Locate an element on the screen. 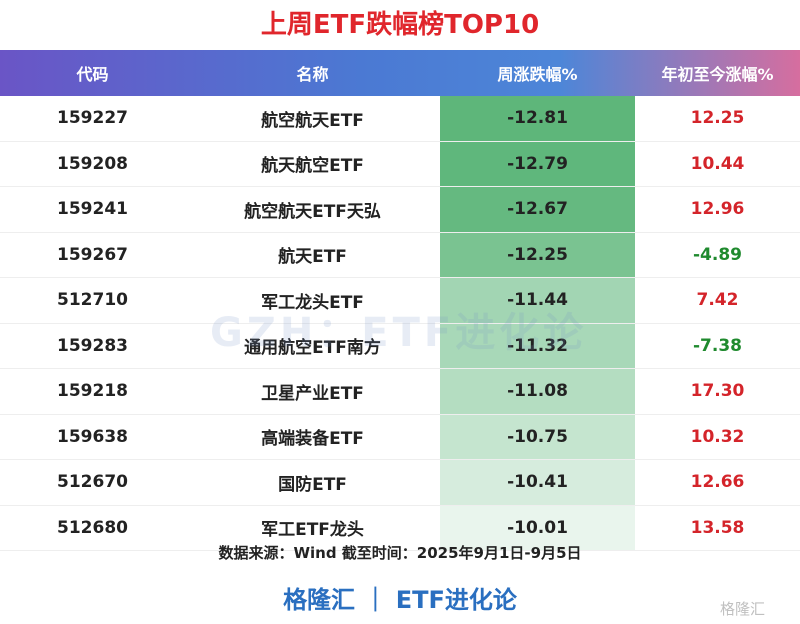  cell: 159208 is located at coordinates (92, 163).